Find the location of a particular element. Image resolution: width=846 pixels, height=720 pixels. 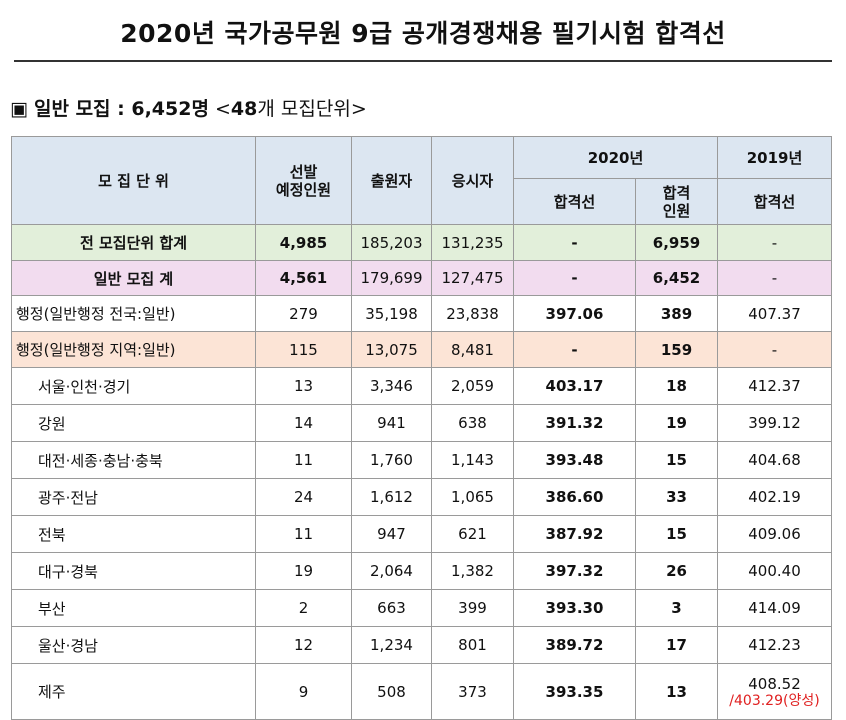

cell-passers: 26 is located at coordinates (676, 571).